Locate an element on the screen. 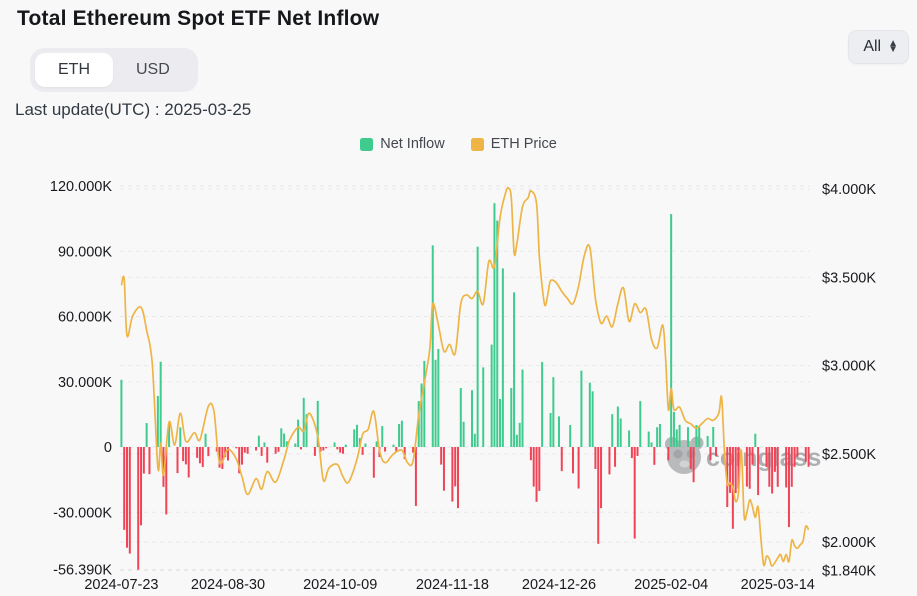 The width and height of the screenshot is (917, 596). left-axis-tick: 120.000K is located at coordinates (81, 187).